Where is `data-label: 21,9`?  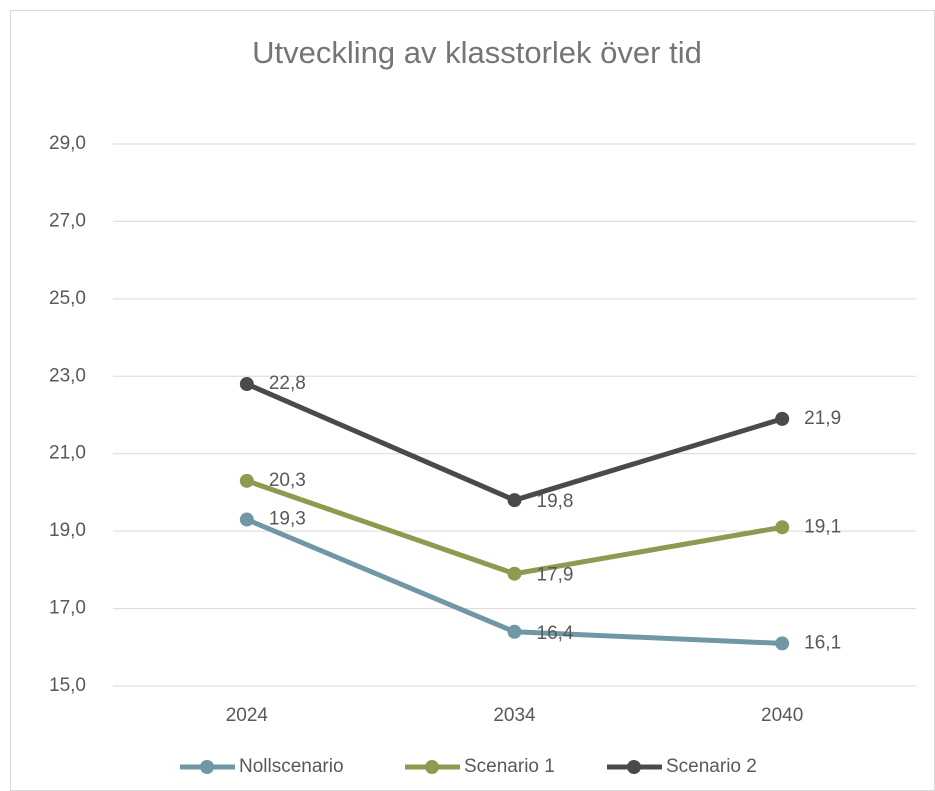
data-label: 21,9 is located at coordinates (822, 418).